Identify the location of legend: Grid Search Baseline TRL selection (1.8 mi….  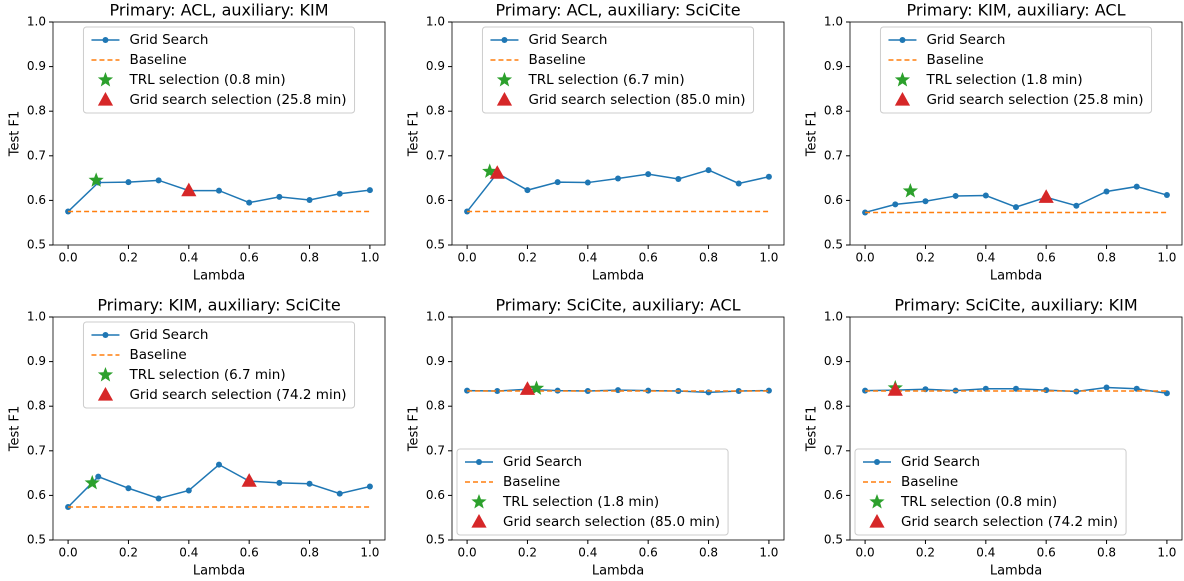
(592, 492).